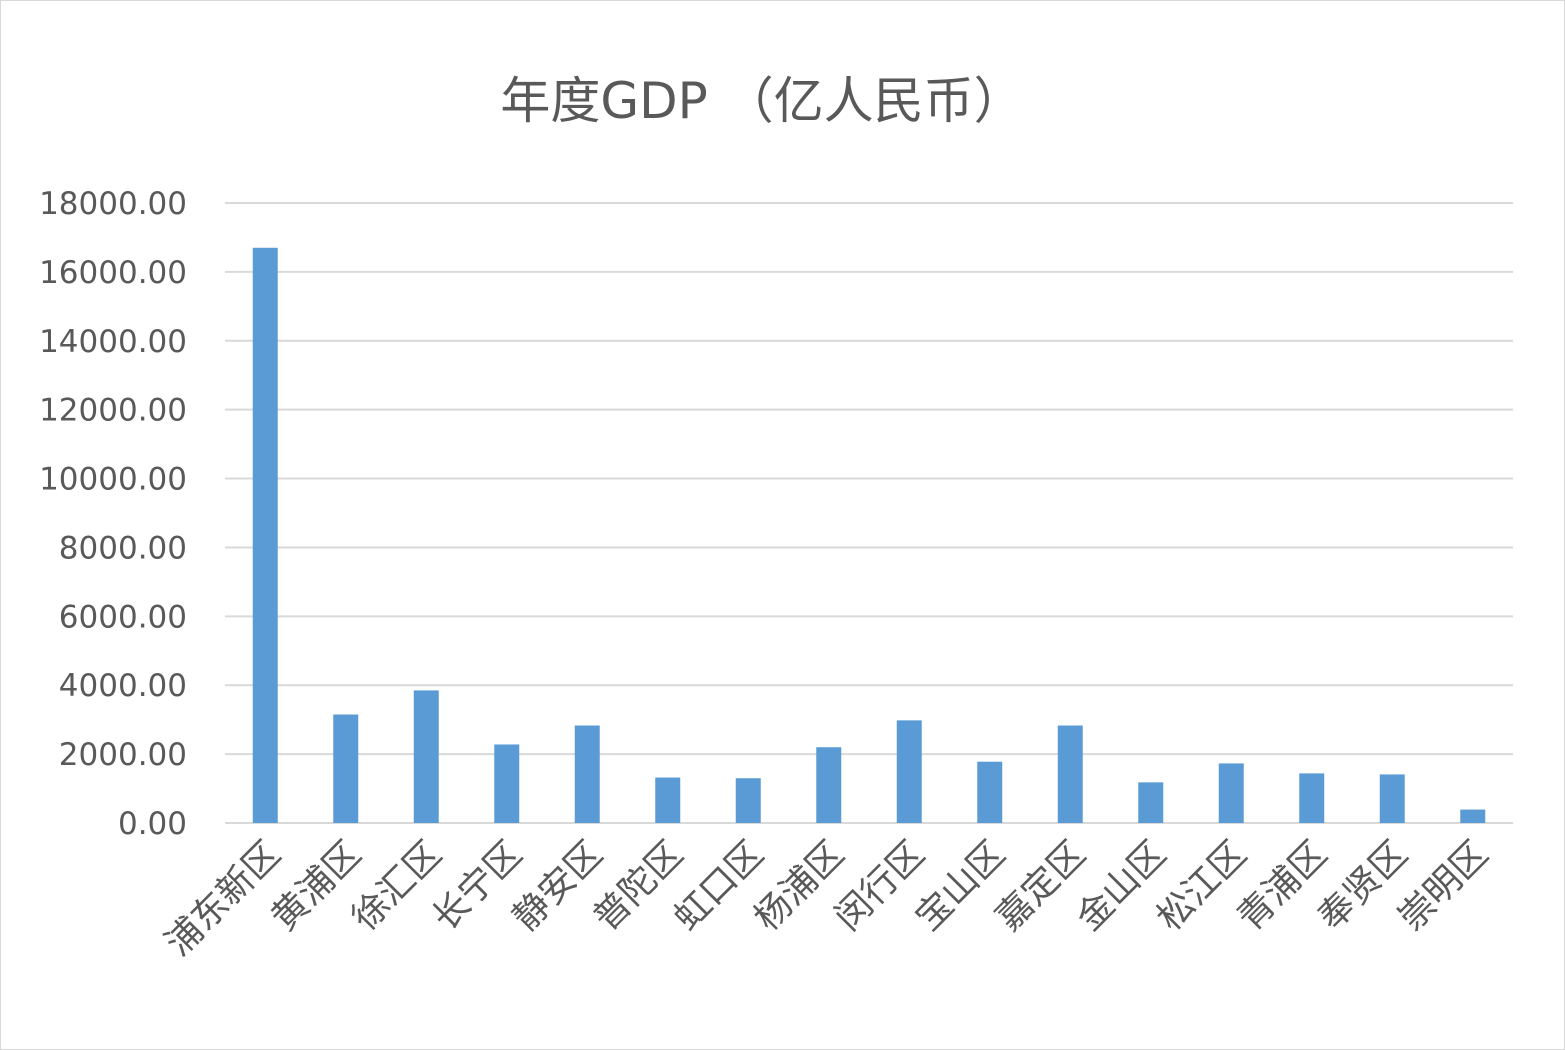  I want to click on y-tick-label: 8000.00, so click(123, 548).